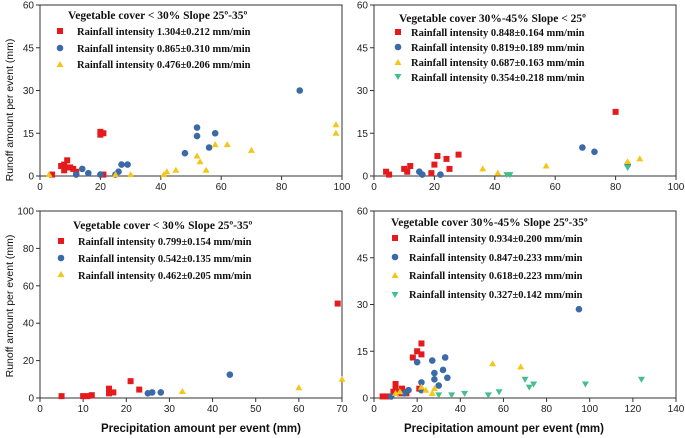  What do you see at coordinates (164, 32) in the screenshot?
I see `legend-label: Rainfall intensity 1.304±0.212 mm/min` at bounding box center [164, 32].